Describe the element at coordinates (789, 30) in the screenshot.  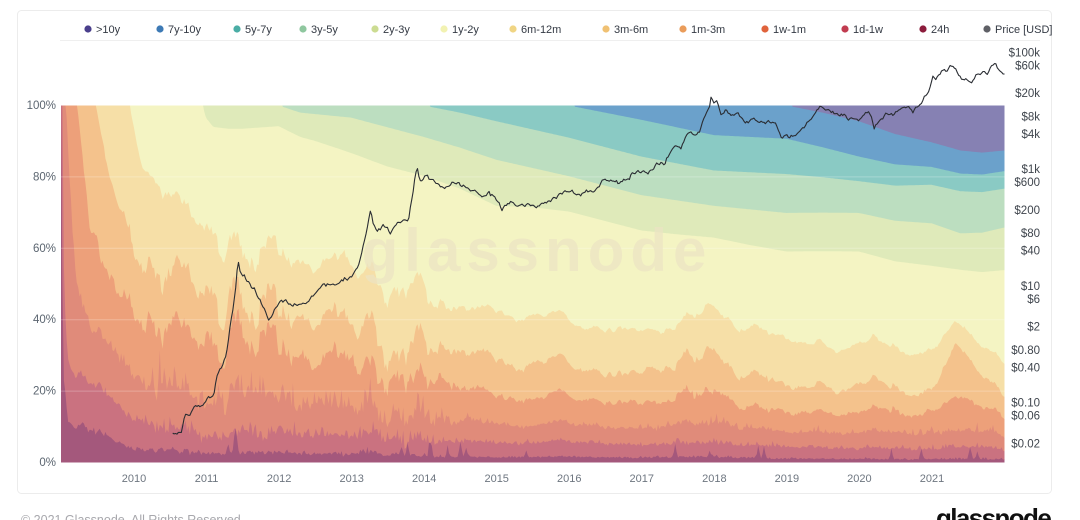
I see `svg-text: 1w-1m` at that location.